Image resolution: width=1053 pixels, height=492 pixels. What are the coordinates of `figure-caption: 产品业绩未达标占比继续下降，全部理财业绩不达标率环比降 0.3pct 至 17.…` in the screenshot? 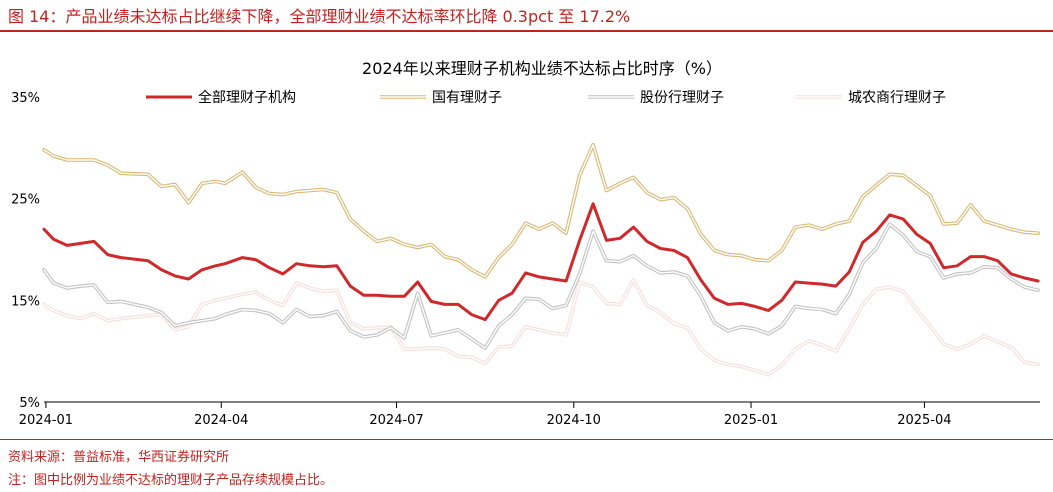 It's located at (348, 16).